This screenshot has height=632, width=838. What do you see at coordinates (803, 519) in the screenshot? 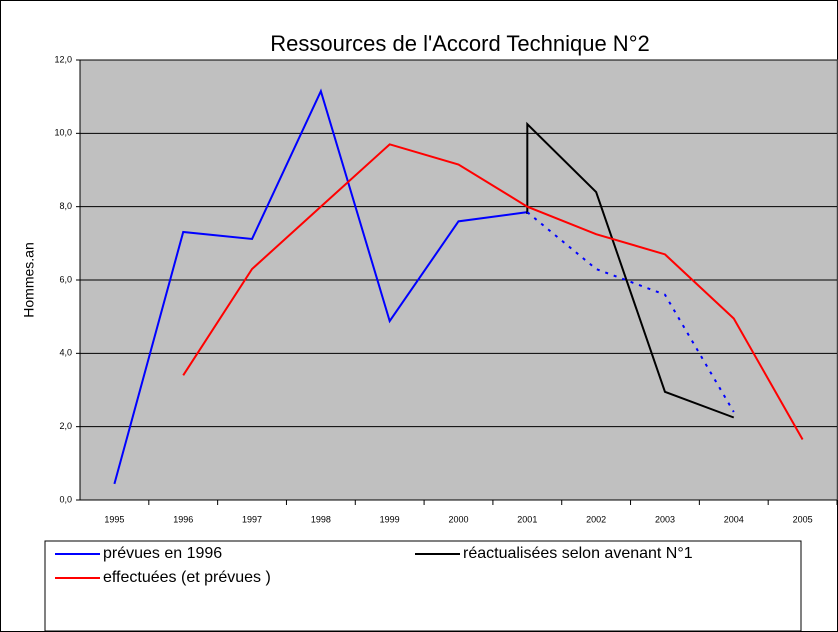
I see `x-tick-label: 2005` at bounding box center [803, 519].